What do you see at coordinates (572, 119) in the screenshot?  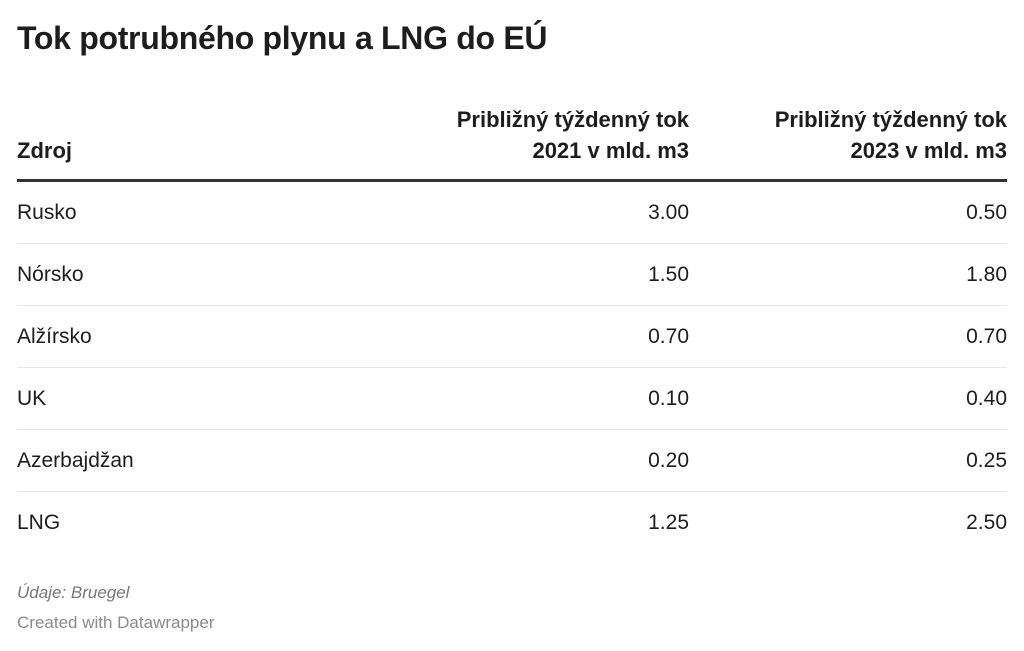 I see `header-flow-2021-line1: Približný týždenný tok` at bounding box center [572, 119].